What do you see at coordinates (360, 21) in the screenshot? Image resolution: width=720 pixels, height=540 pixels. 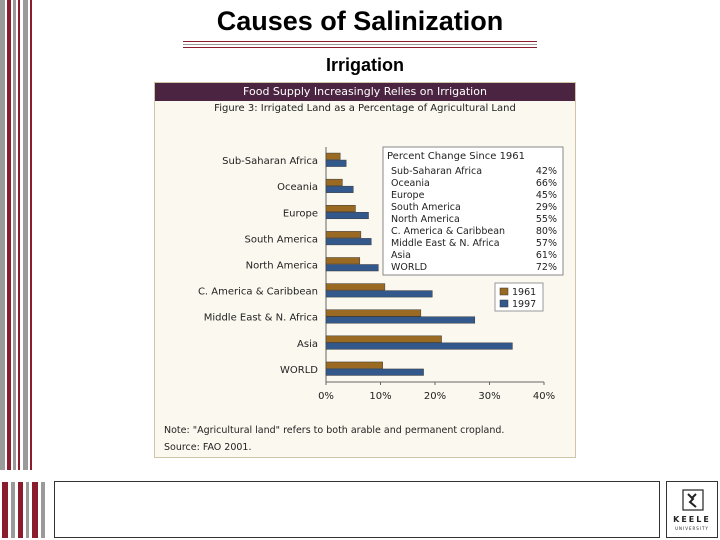 I see `slide-title: Causes of Salinization` at bounding box center [360, 21].